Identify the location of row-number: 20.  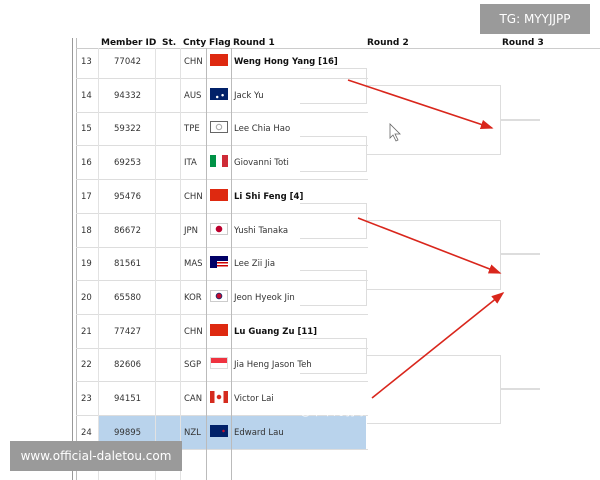
(86, 297).